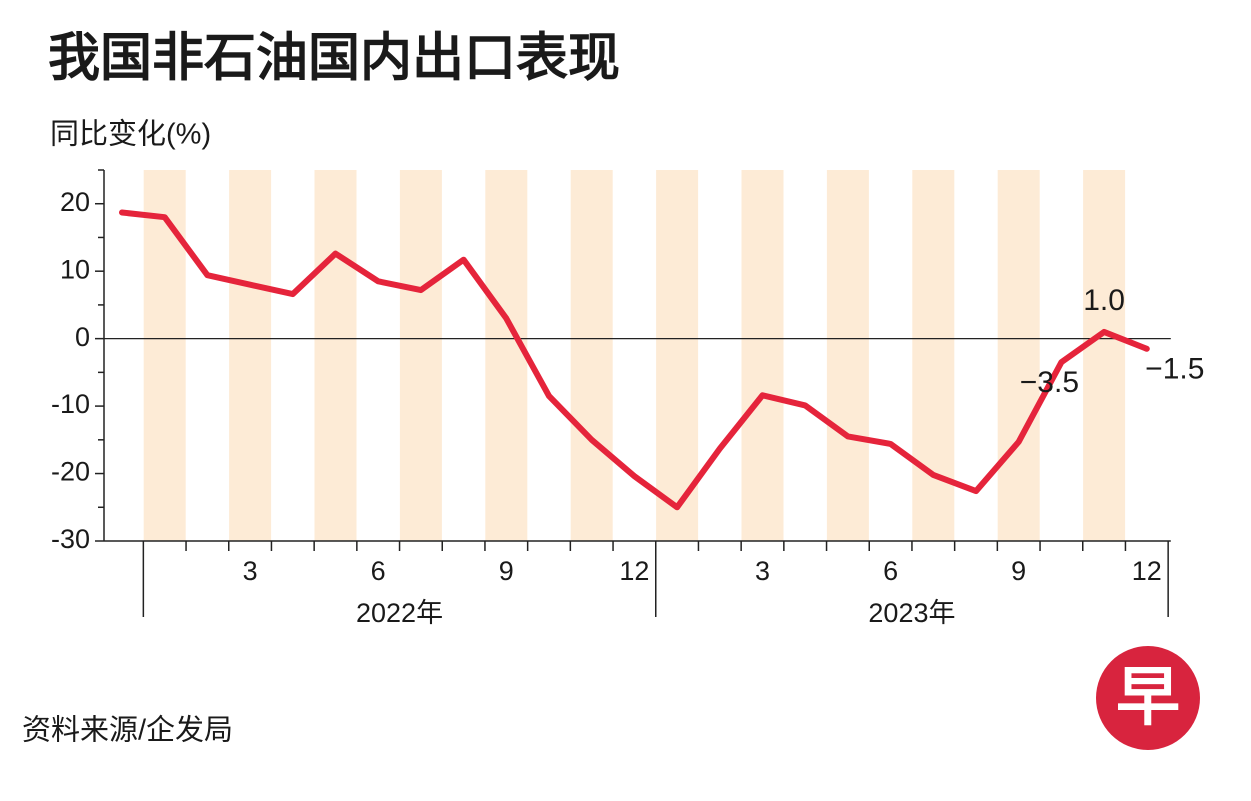  Describe the element at coordinates (399, 613) in the screenshot. I see `year-label: 2022年` at that location.